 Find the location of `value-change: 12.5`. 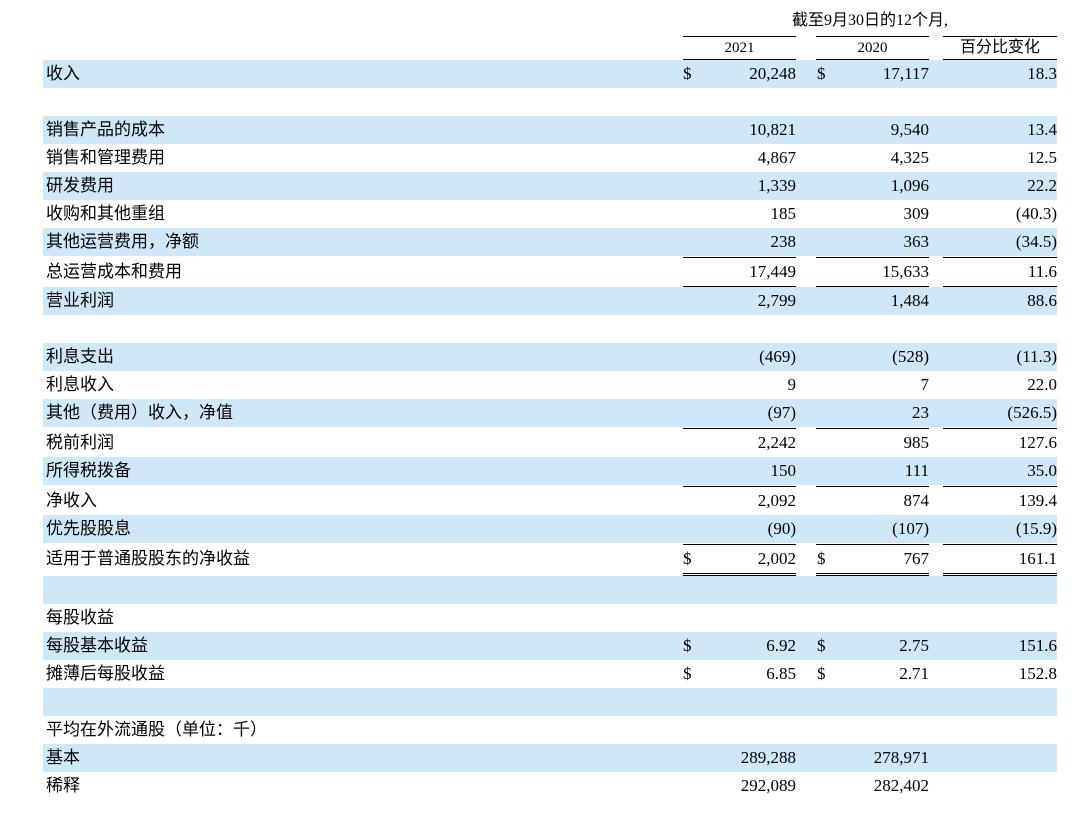

value-change: 12.5 is located at coordinates (1042, 157).